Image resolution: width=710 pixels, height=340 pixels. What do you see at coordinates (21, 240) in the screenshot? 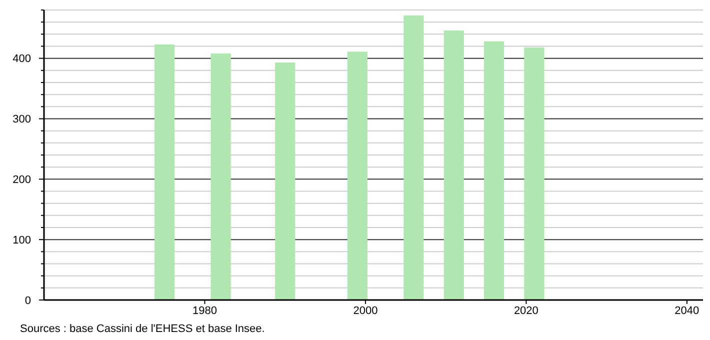
I see `y-tick-label: 100` at bounding box center [21, 240].